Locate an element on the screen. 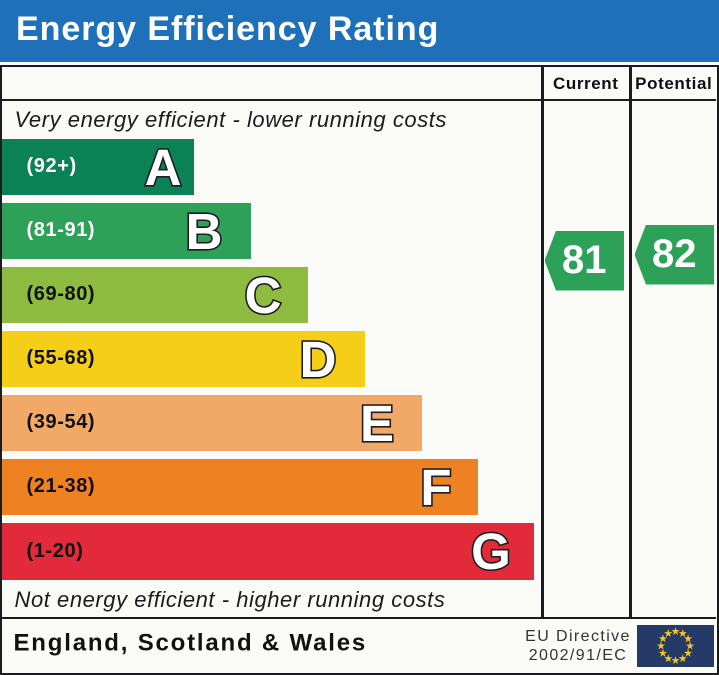 This screenshot has height=675, width=719. band-f: (21-38) F is located at coordinates (240, 487).